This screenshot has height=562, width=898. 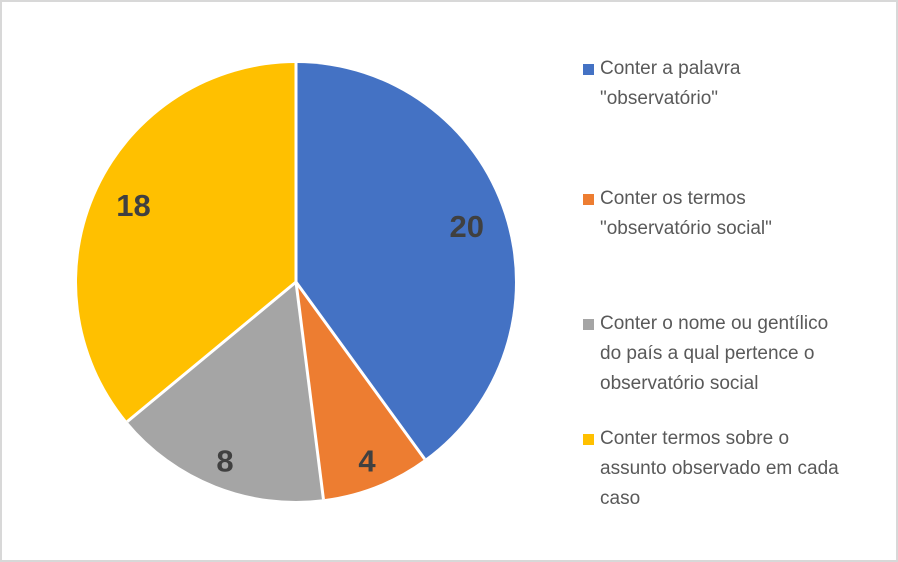 What do you see at coordinates (670, 83) in the screenshot?
I see `legend-label: Conter a palavra "observatório"` at bounding box center [670, 83].